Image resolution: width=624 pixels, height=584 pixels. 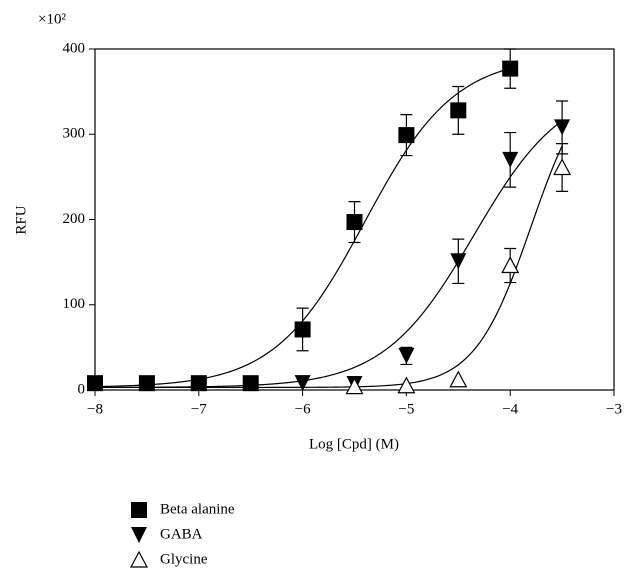 I want to click on x-tick-label: −4, so click(x=510, y=409).